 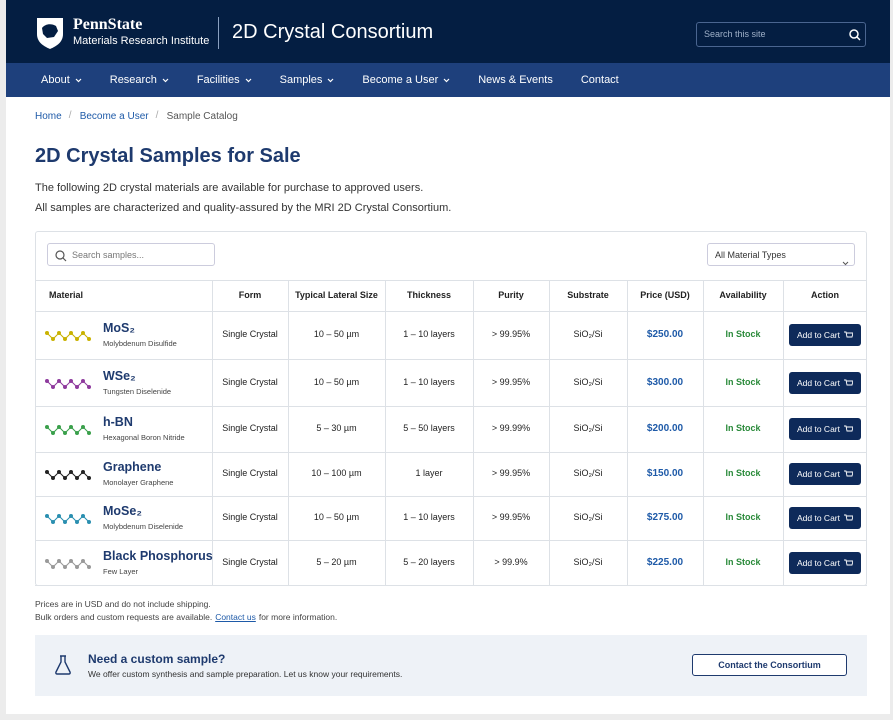 I want to click on logo-shield, so click(x=50, y=33).